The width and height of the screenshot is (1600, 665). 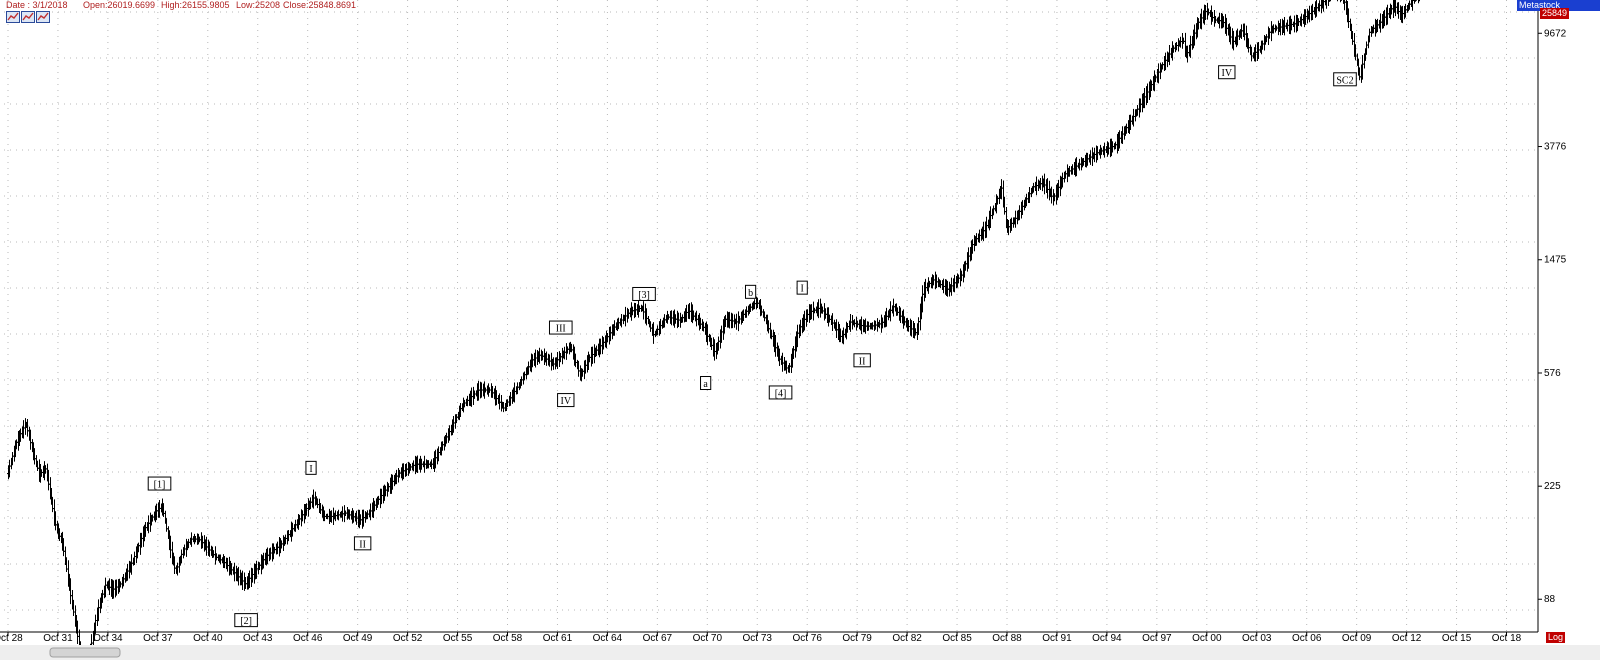 I want to click on wave-label: SC2, so click(x=1345, y=79).